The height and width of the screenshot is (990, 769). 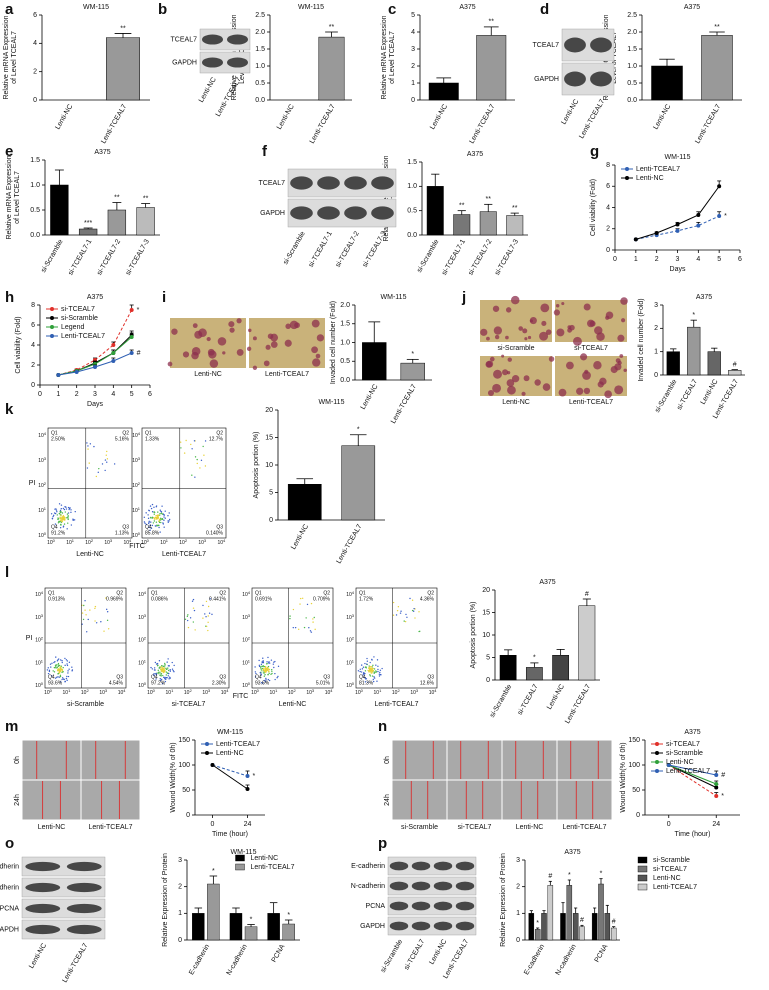 What do you see at coordinates (585, 827) in the screenshot?
I see `wound-caption: Lenti-TCEAL7` at bounding box center [585, 827].